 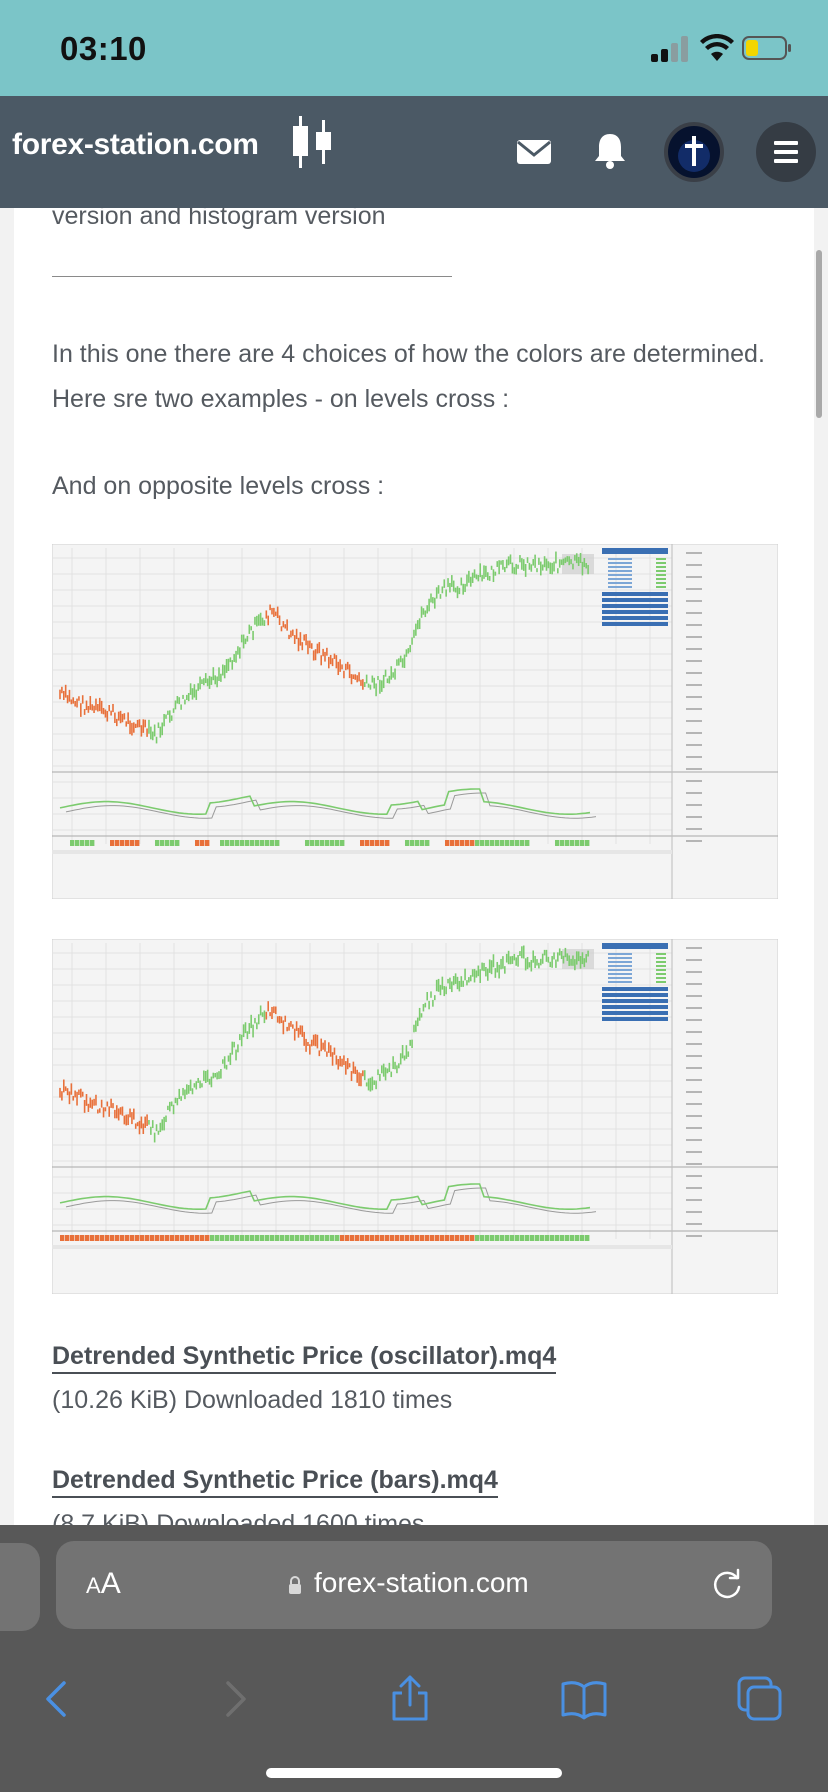 I want to click on reader-aa-button: AA, so click(x=103, y=1584).